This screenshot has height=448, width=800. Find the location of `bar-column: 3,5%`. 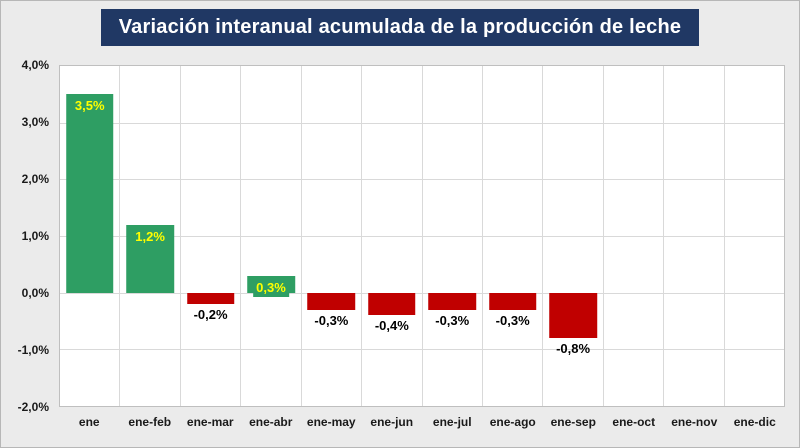

bar-column: 3,5% is located at coordinates (90, 236).